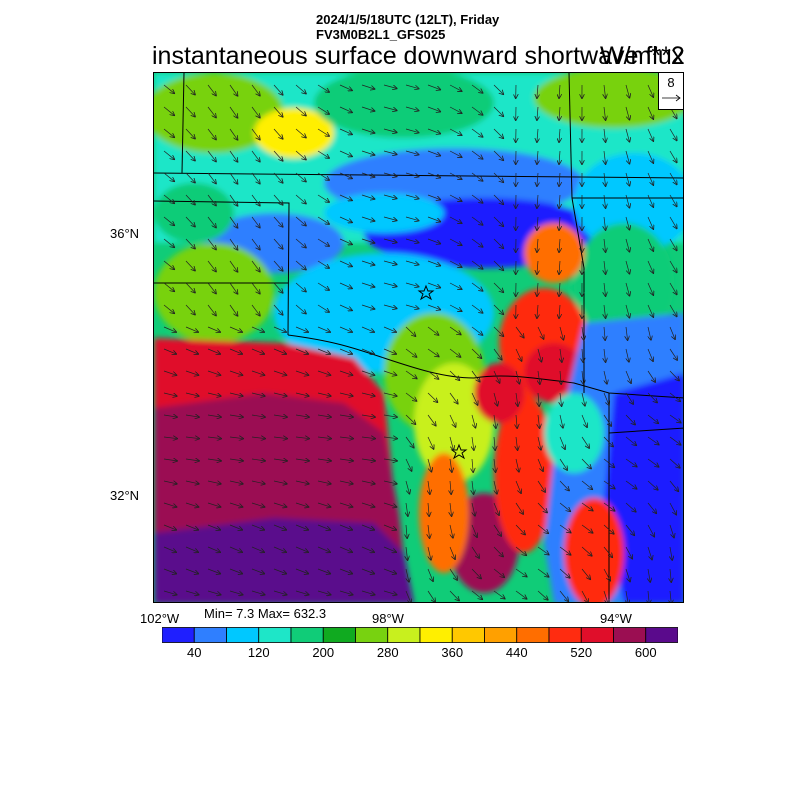  Describe the element at coordinates (581, 652) in the screenshot. I see `colorbar-tick-label: 520` at that location.